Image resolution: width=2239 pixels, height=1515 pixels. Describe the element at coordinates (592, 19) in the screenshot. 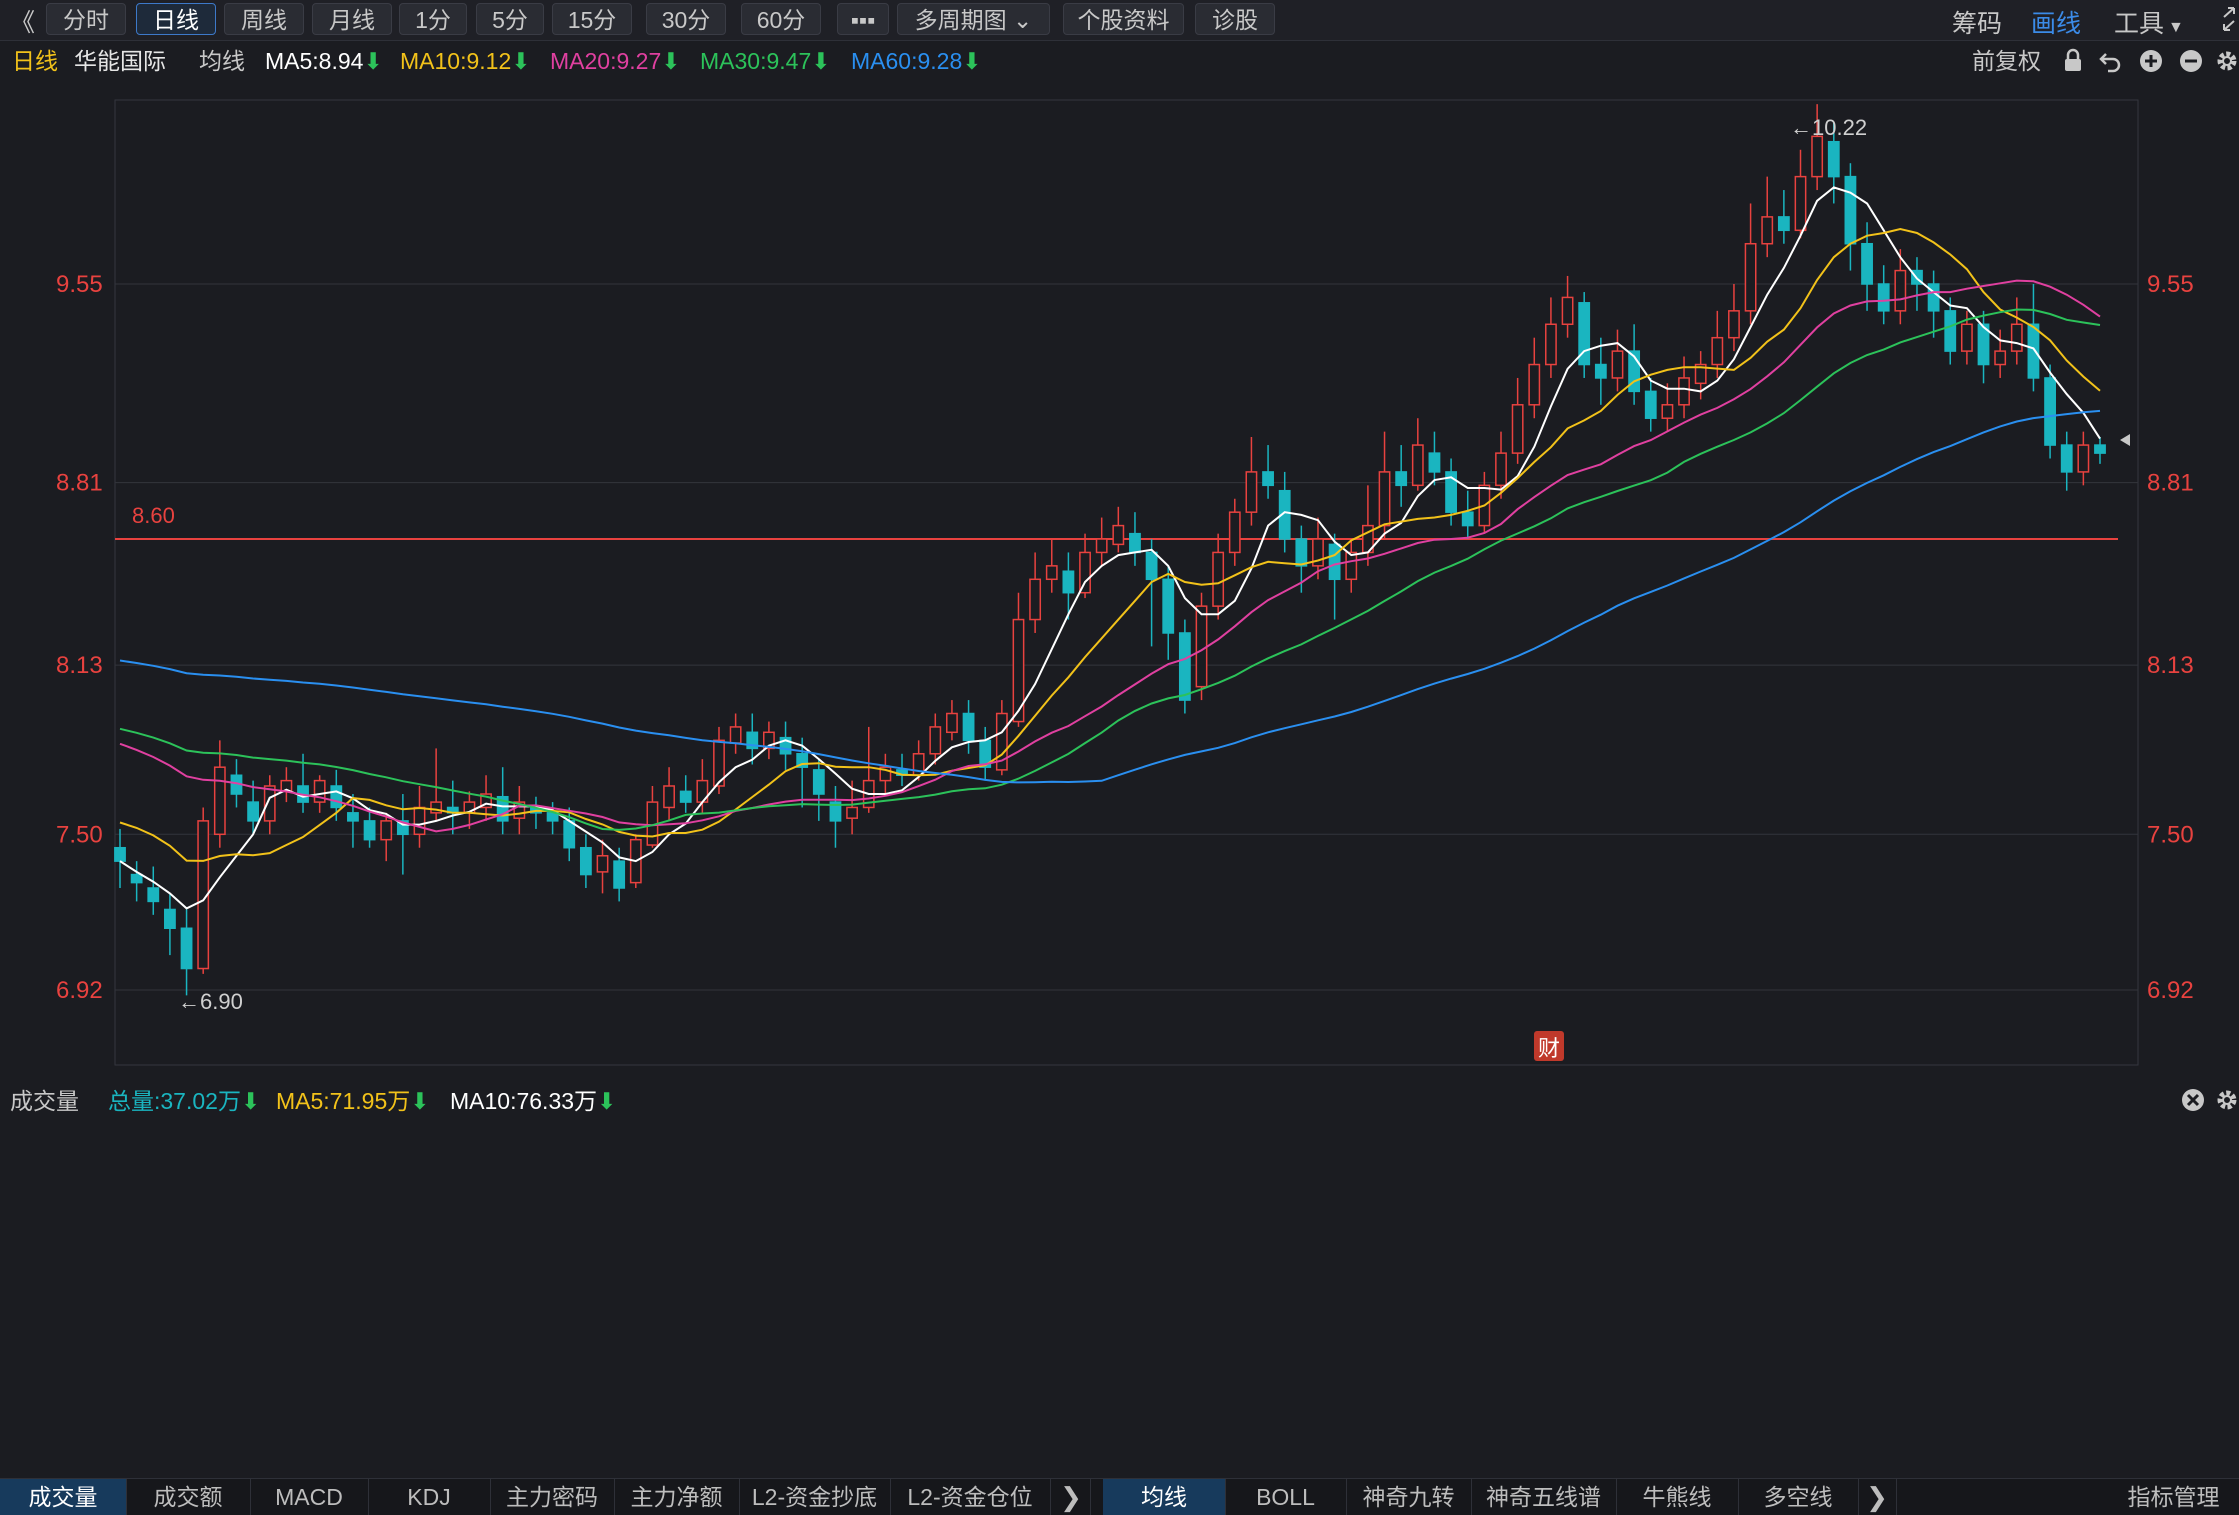

I see `tab-15min: 15分` at that location.